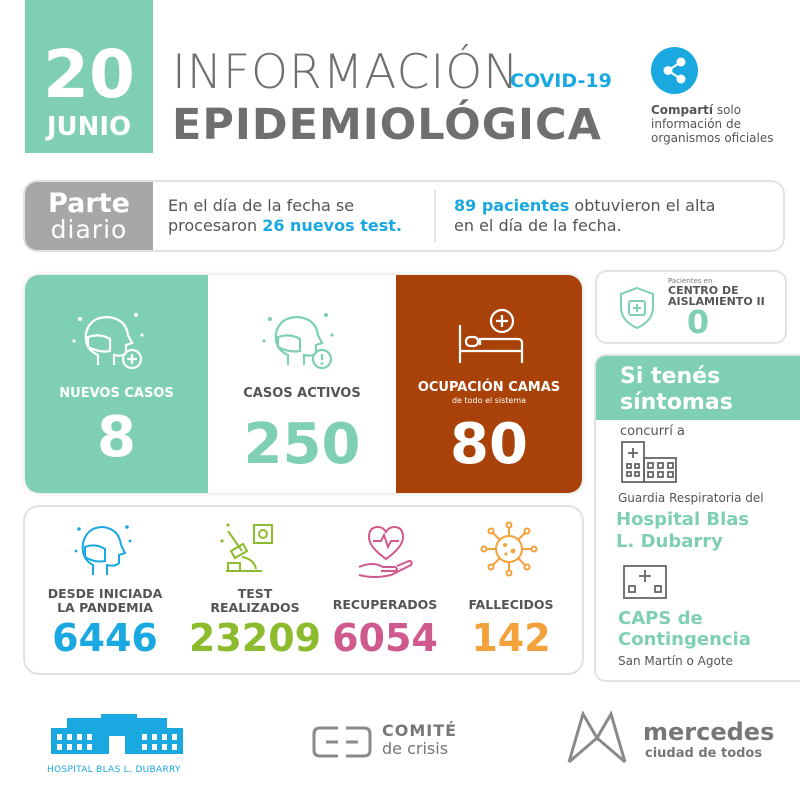 The image size is (800, 800). I want to click on mercedes-subtitle: ciudad de todos, so click(704, 753).